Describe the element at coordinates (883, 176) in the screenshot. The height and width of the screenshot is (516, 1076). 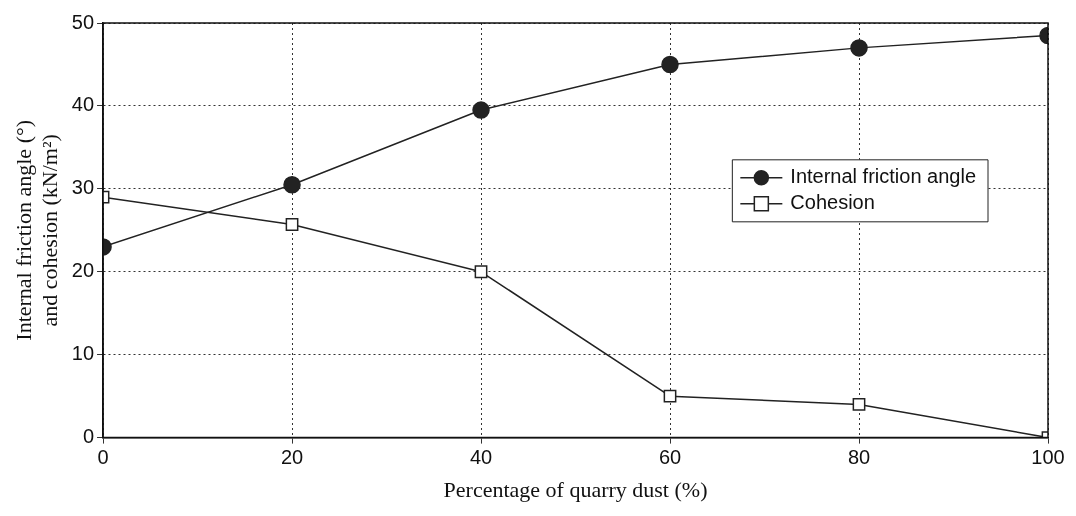
I see `legend-label: Internal friction angle` at that location.